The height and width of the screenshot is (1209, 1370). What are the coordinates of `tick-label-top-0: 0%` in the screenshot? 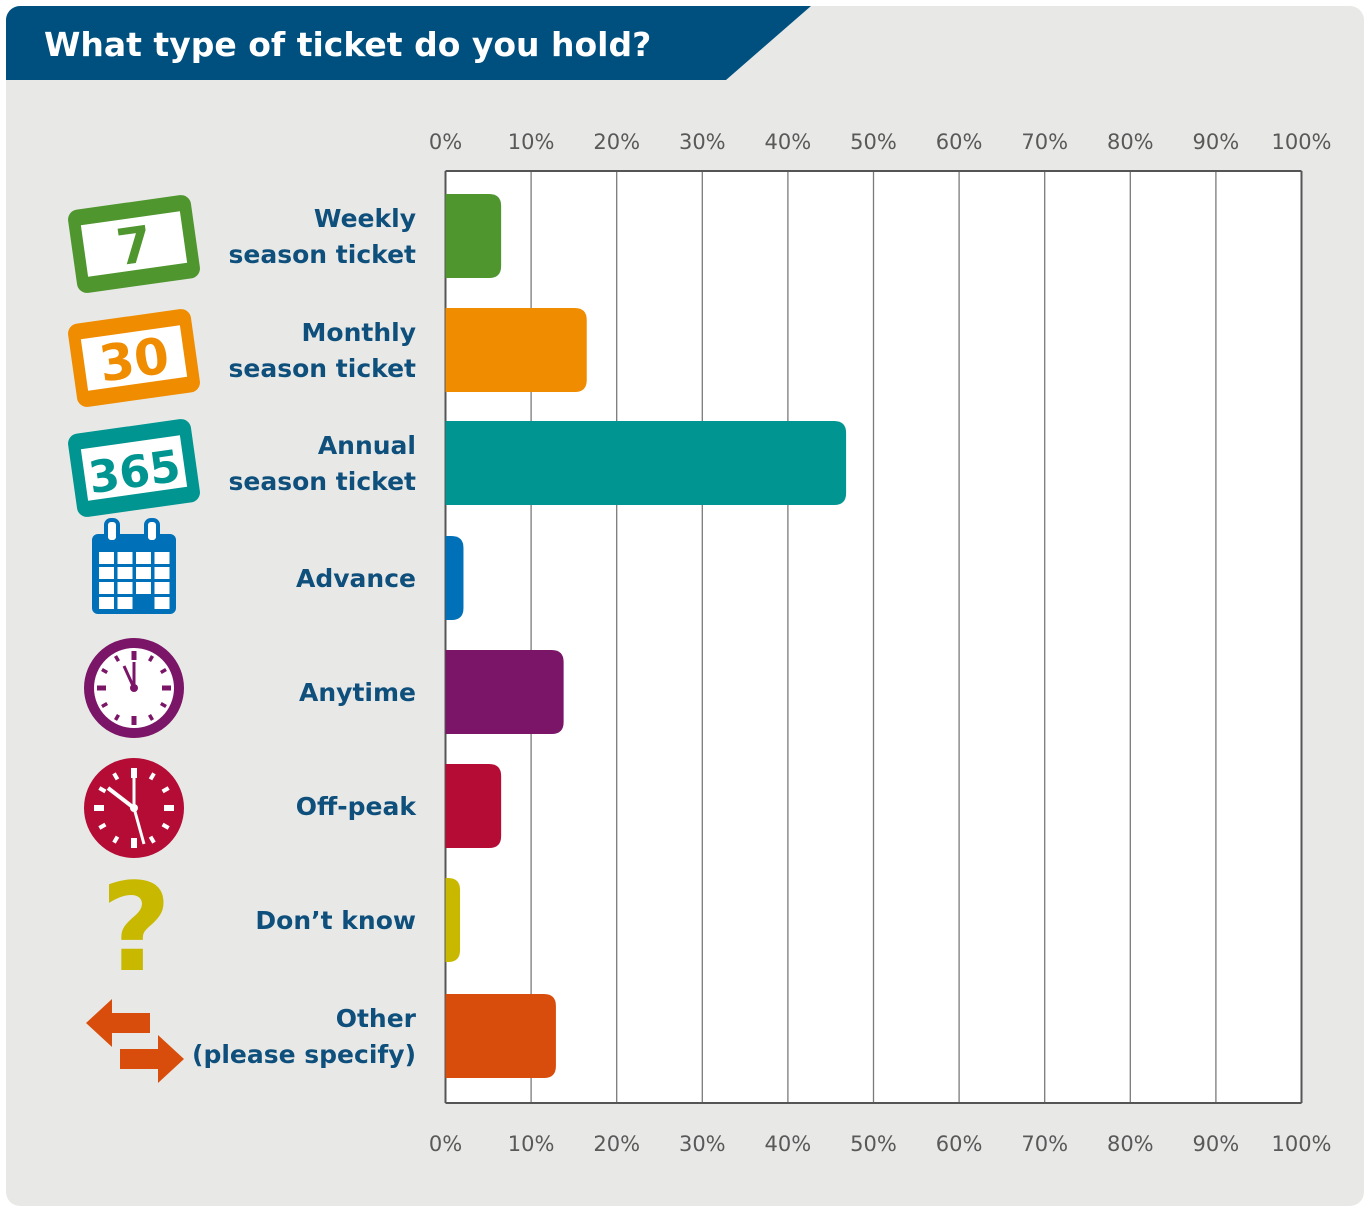 It's located at (445, 142).